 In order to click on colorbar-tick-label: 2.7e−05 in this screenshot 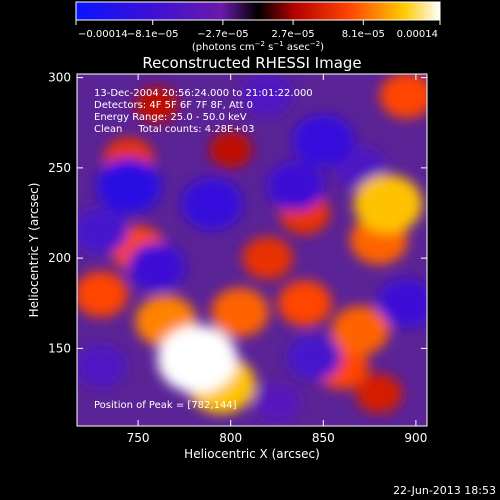, I will do `click(293, 34)`.